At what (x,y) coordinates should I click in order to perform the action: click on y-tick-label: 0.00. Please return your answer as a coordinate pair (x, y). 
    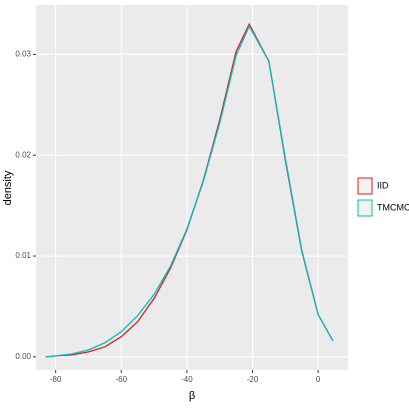
    Looking at the image, I should click on (23, 356).